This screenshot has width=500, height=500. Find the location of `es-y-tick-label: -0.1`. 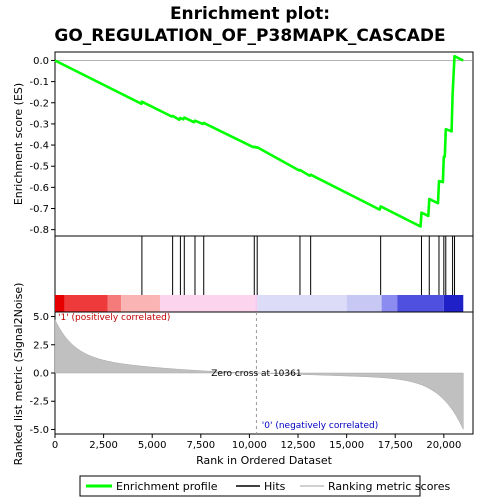

es-y-tick-label: -0.1 is located at coordinates (39, 82).